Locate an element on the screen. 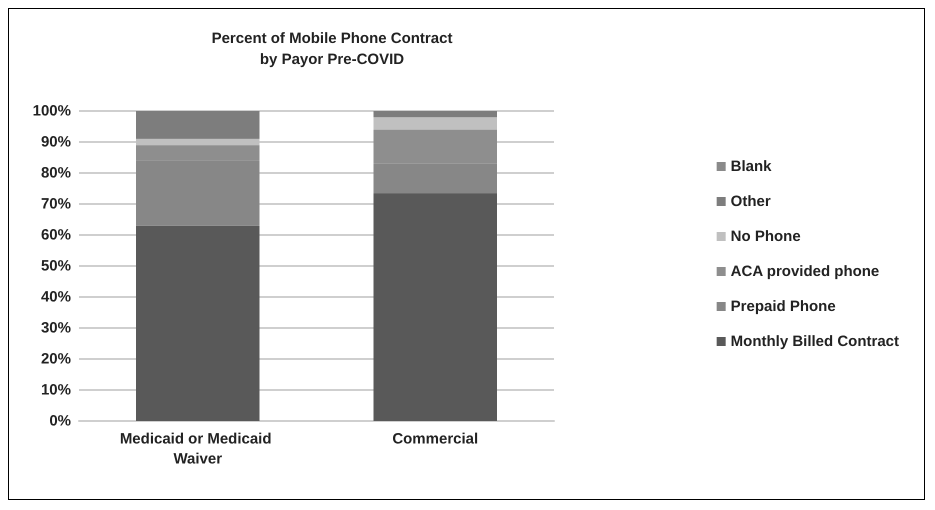  y-tick-label: 30% is located at coordinates (55, 328).